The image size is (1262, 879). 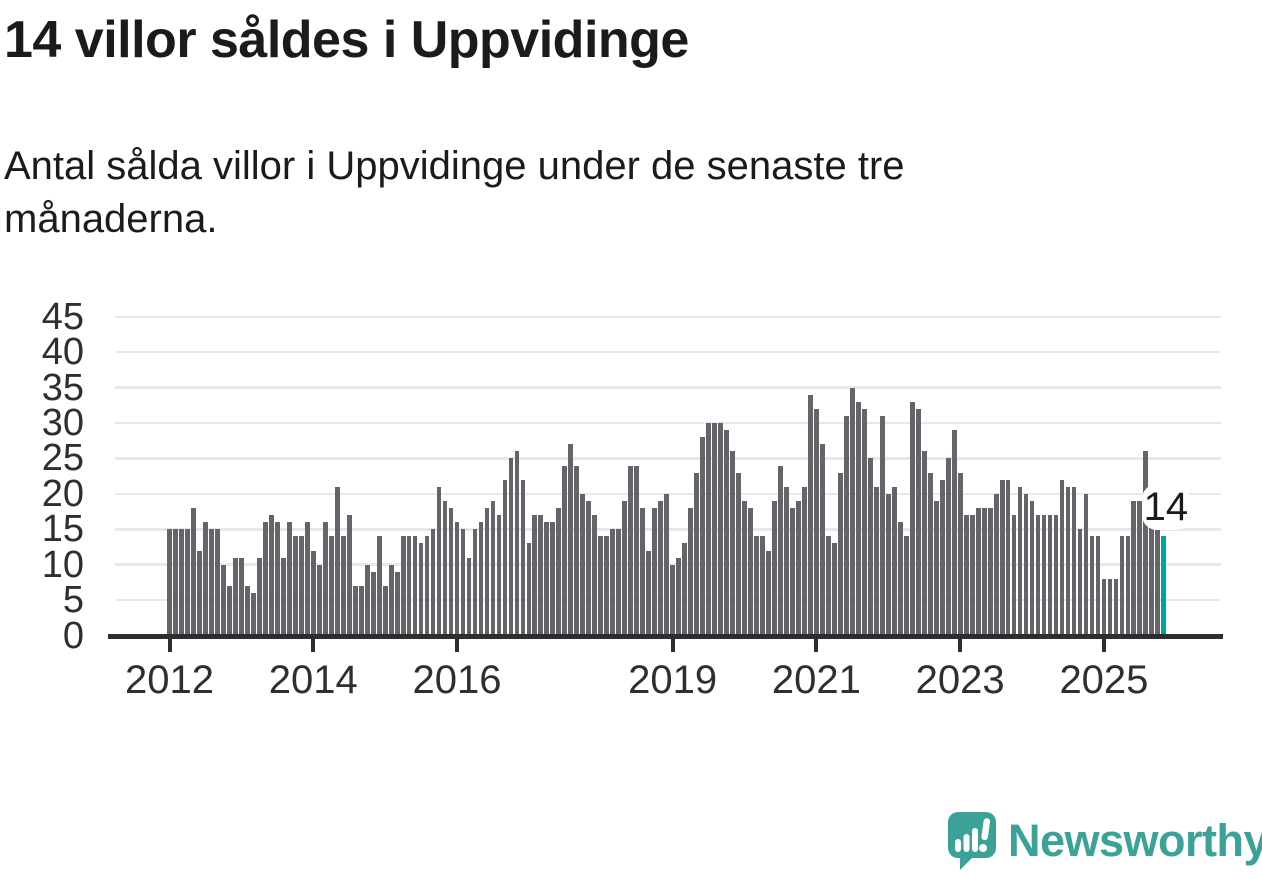 What do you see at coordinates (62, 352) in the screenshot?
I see `y-tick-label-40: 40` at bounding box center [62, 352].